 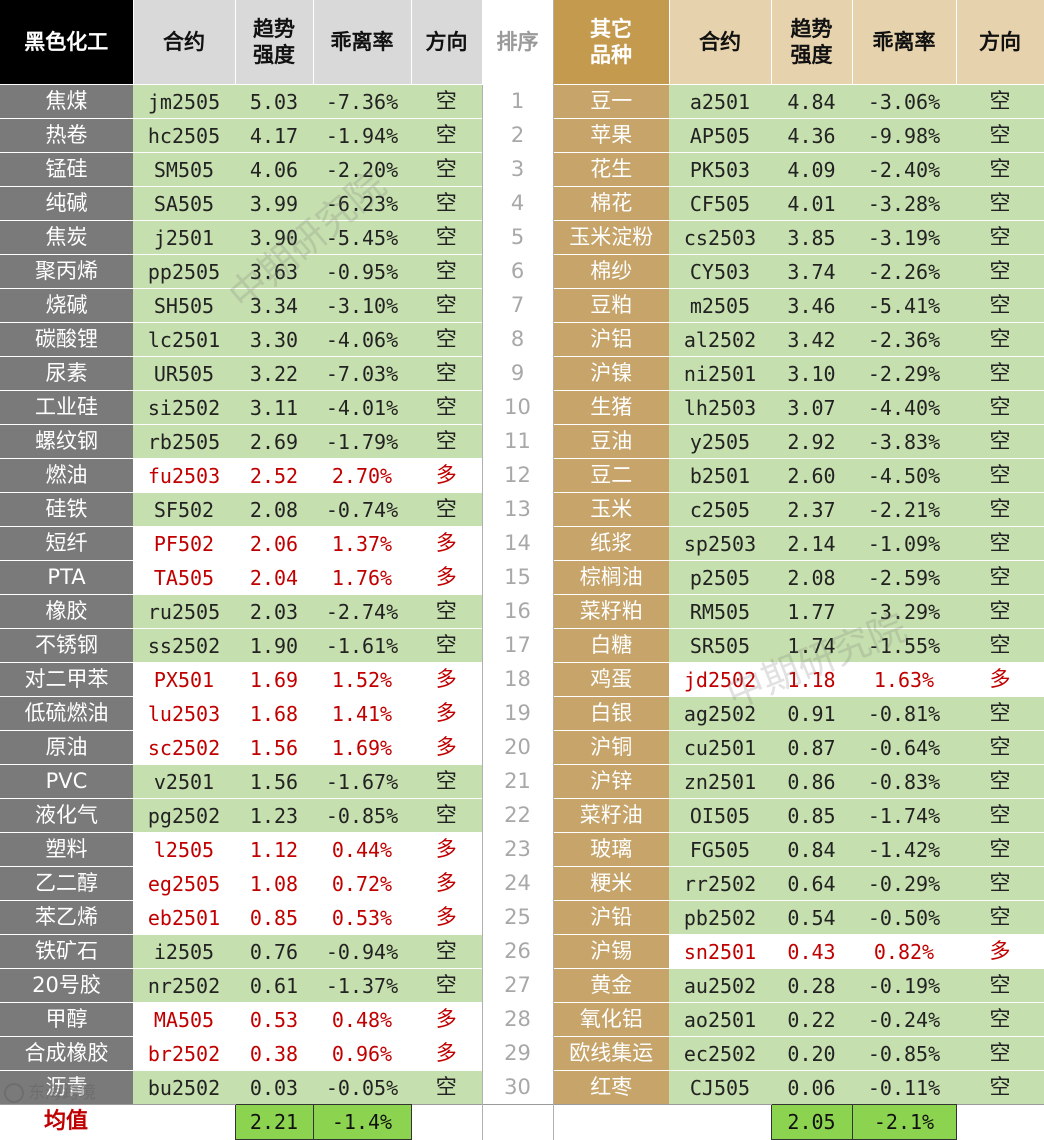 I want to click on left-trend-header: 趋势 强度, so click(x=274, y=42).